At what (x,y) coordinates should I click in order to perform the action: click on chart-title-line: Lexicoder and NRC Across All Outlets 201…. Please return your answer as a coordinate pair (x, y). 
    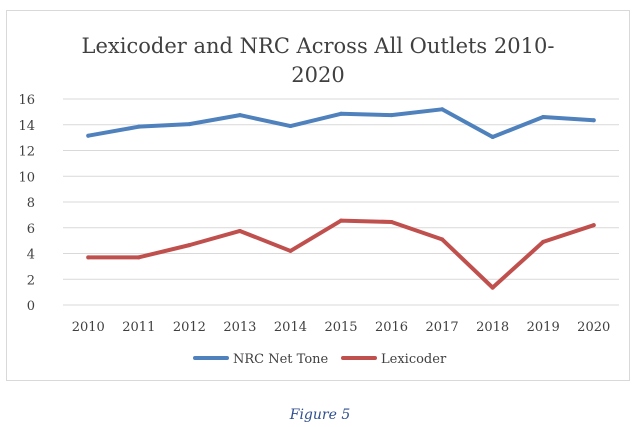
    Looking at the image, I should click on (318, 46).